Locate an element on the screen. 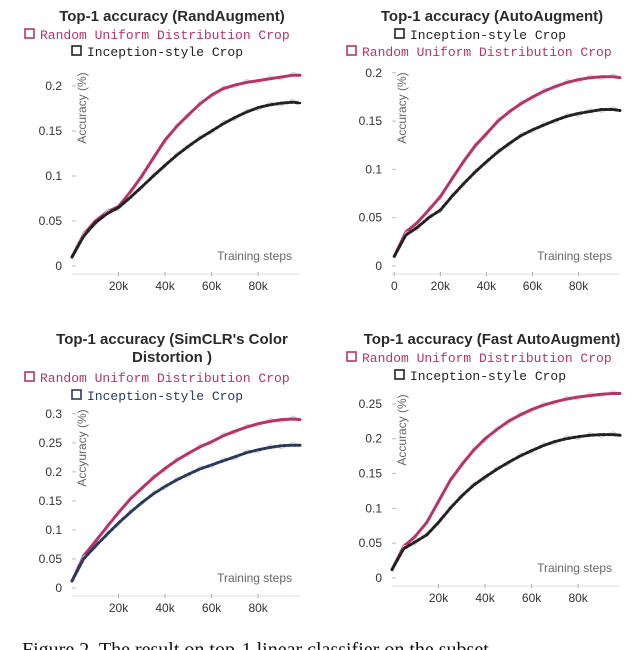 The height and width of the screenshot is (650, 640). chart-title: Top-1 accuracy (AutoAugment) is located at coordinates (492, 16).